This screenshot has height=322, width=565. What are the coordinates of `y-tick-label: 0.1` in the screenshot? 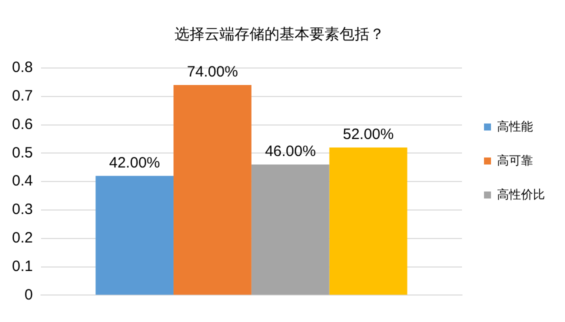 It's located at (22, 266).